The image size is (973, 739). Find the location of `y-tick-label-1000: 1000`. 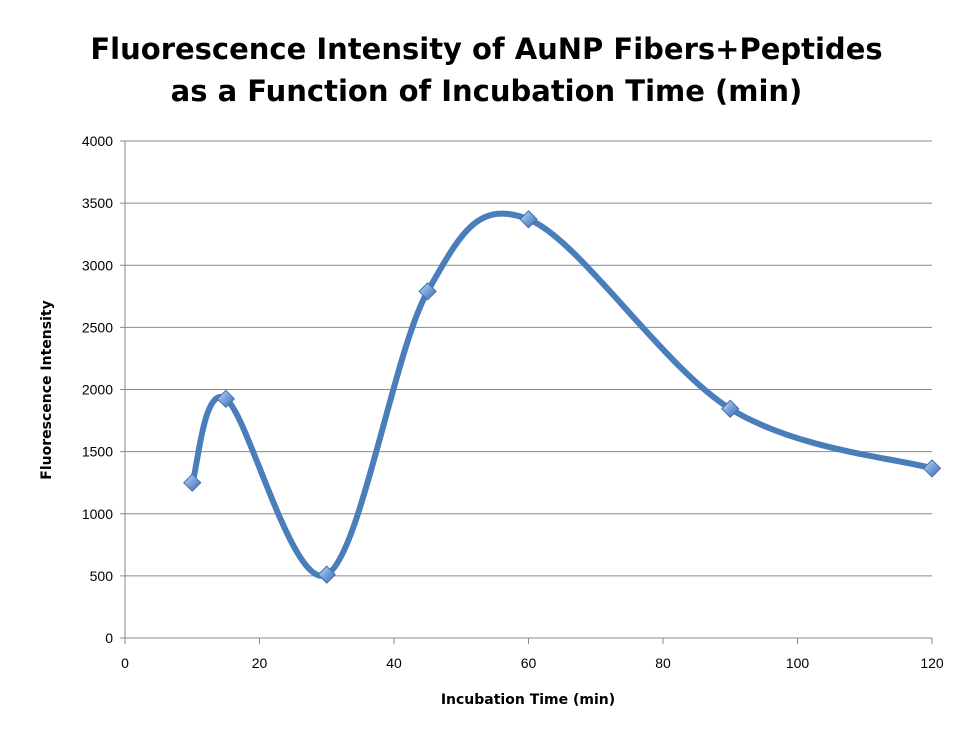

y-tick-label-1000: 1000 is located at coordinates (97, 514).